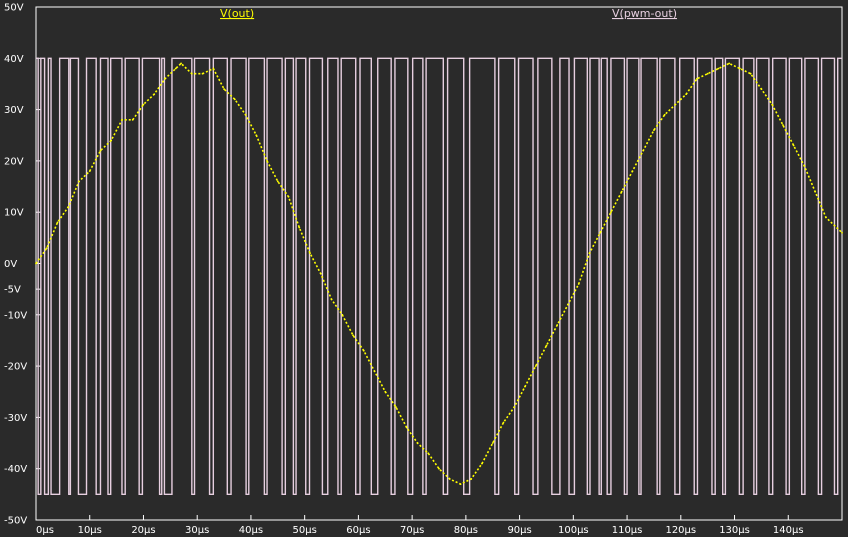 Image resolution: width=848 pixels, height=537 pixels. What do you see at coordinates (680, 530) in the screenshot?
I see `x-tick-label: 120µs` at bounding box center [680, 530].